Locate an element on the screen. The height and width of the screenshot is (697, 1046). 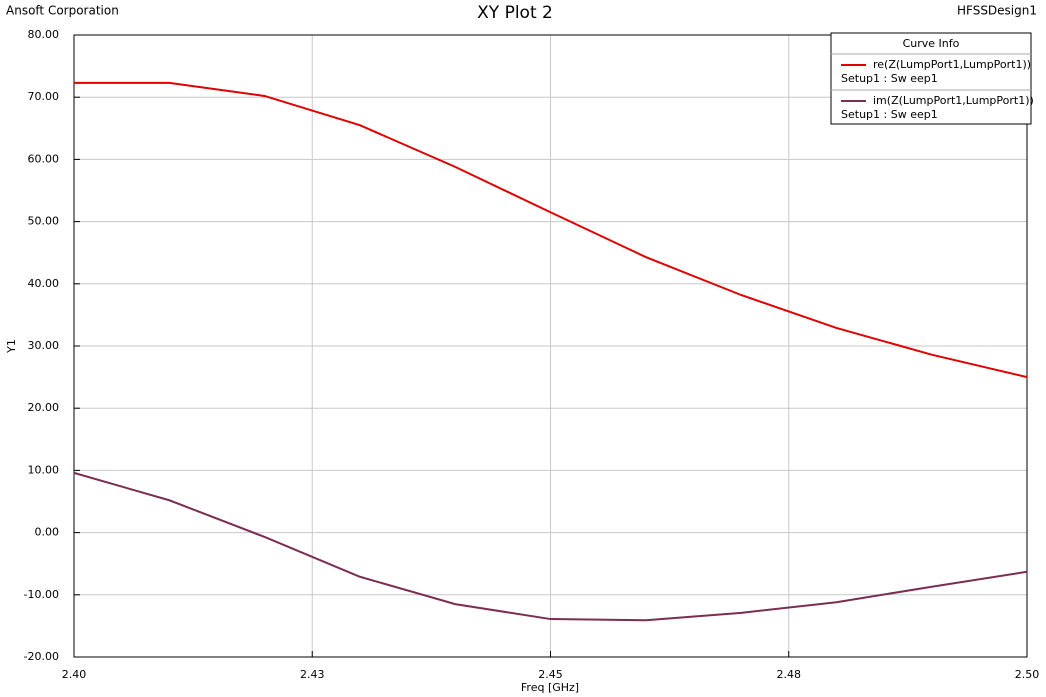
y-tick-label: 0.00 is located at coordinates (47, 532).